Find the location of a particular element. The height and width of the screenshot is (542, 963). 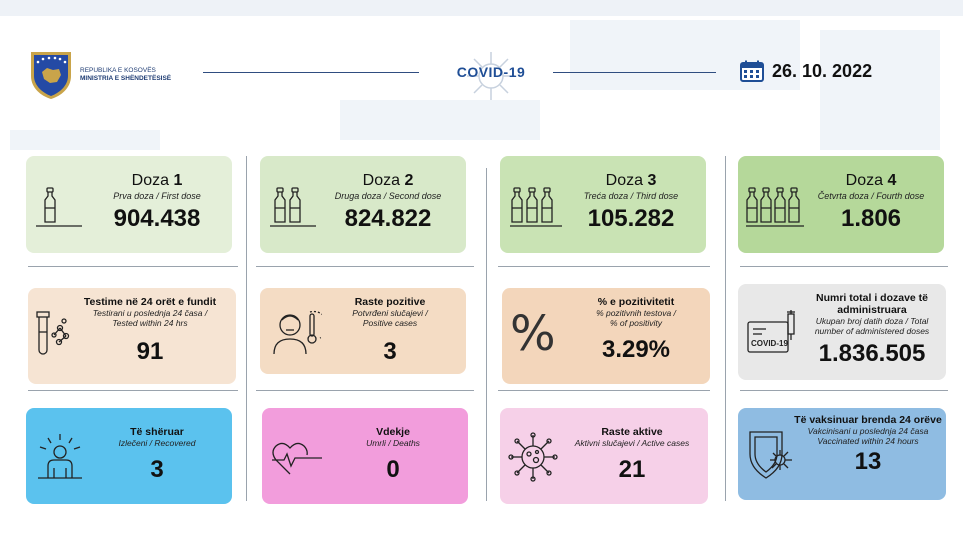

card-subtitle-2: Positive cases is located at coordinates (390, 323).